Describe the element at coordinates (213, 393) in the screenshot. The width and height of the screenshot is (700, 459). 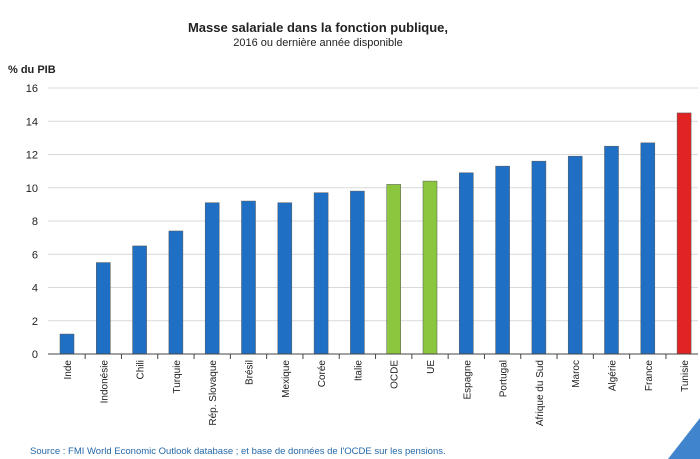
I see `x-tick-label: Rép. Slovaque` at that location.